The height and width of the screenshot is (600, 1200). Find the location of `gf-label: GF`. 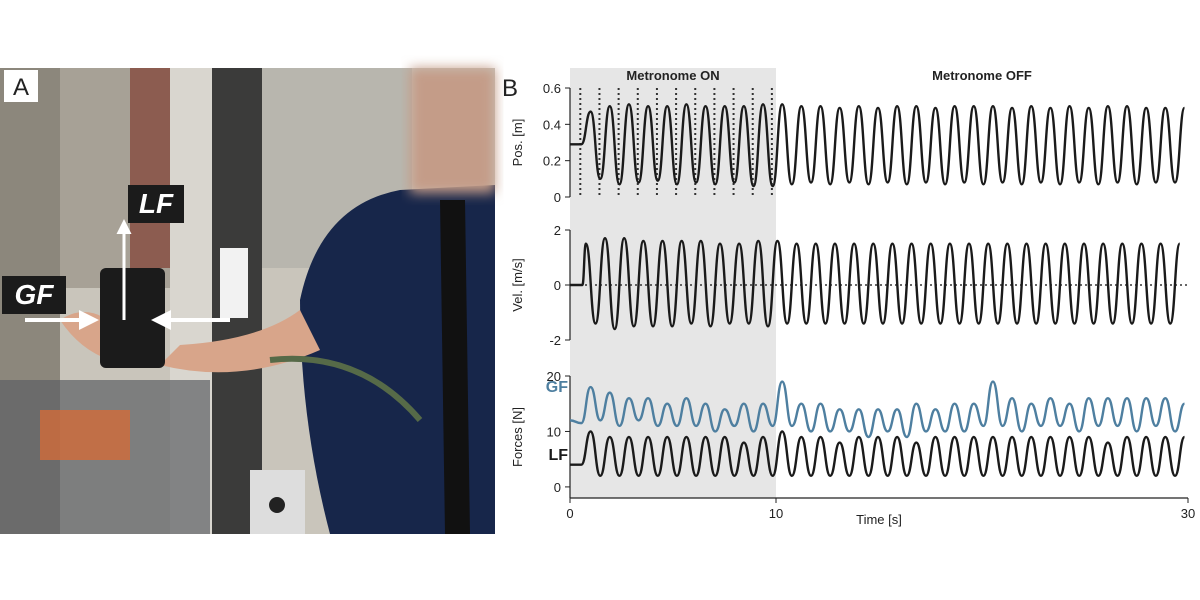

gf-label: GF is located at coordinates (35, 294).